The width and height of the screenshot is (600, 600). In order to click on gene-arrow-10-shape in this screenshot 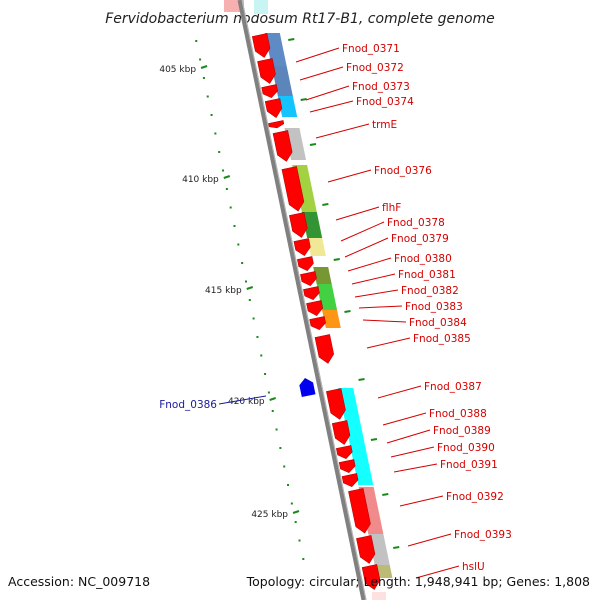, I will do `click(305, 264)`.